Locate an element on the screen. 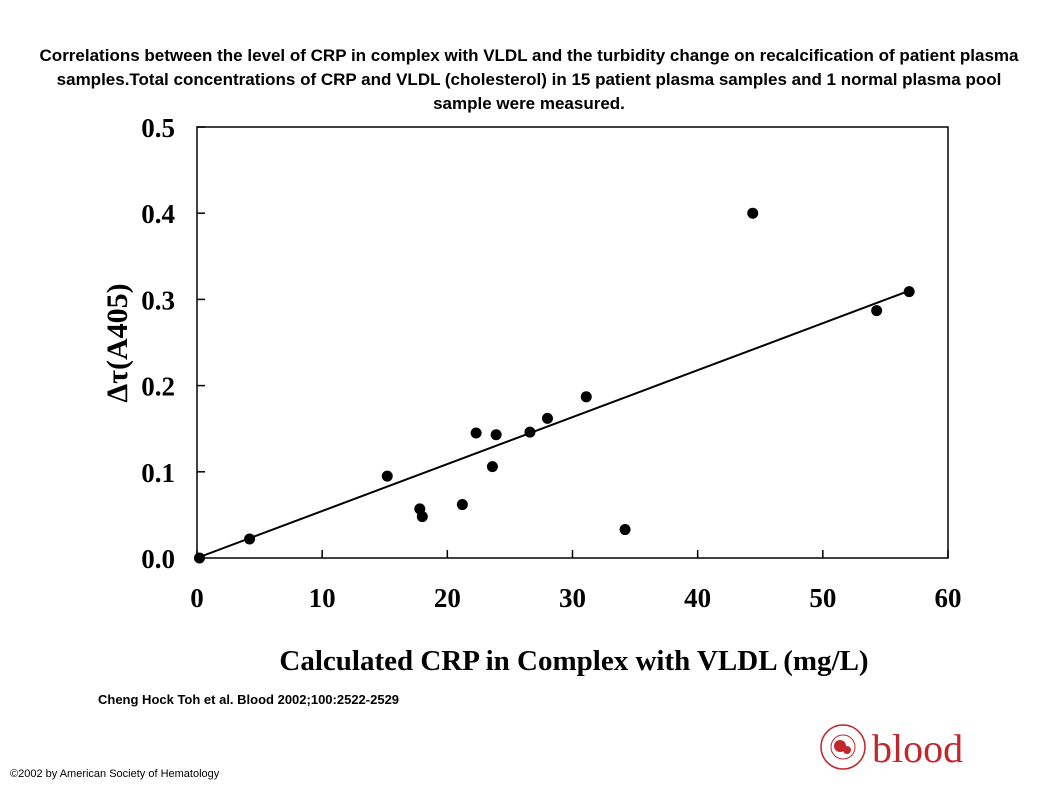 This screenshot has height=793, width=1058. y-tick-label: 0.2 is located at coordinates (158, 387).